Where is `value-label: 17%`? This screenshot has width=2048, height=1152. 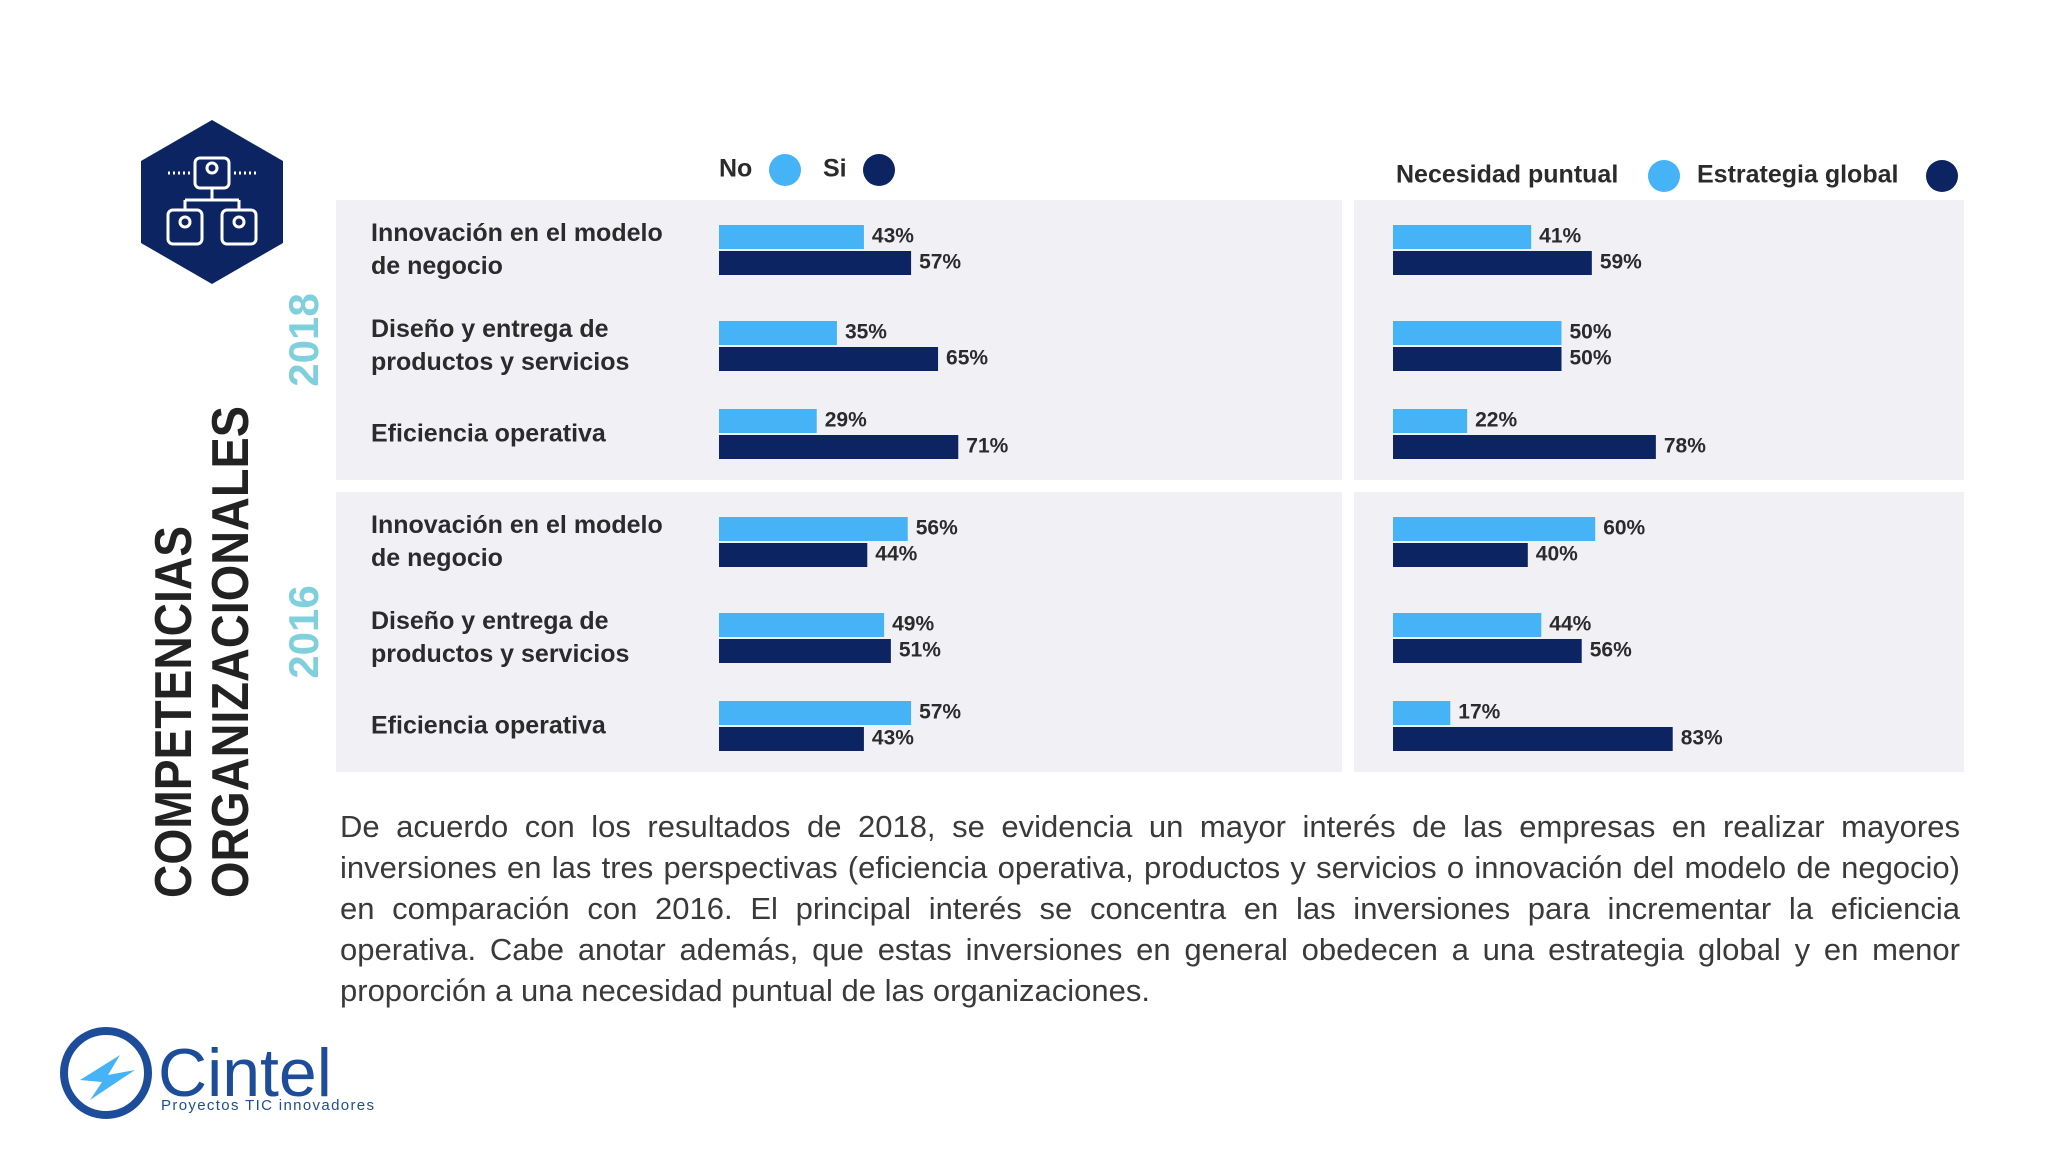 value-label: 17% is located at coordinates (1479, 712).